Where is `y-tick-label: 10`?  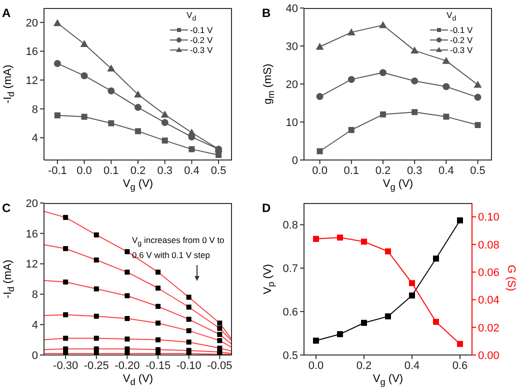 y-tick-label: 10 is located at coordinates (292, 122).